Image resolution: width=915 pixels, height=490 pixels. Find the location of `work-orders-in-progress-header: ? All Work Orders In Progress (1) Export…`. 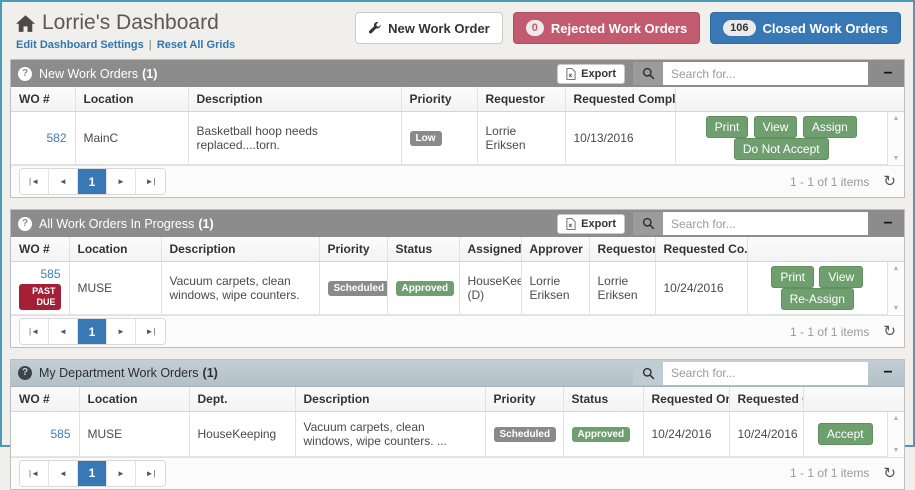

work-orders-in-progress-header: ? All Work Orders In Progress (1) Export… is located at coordinates (457, 223).